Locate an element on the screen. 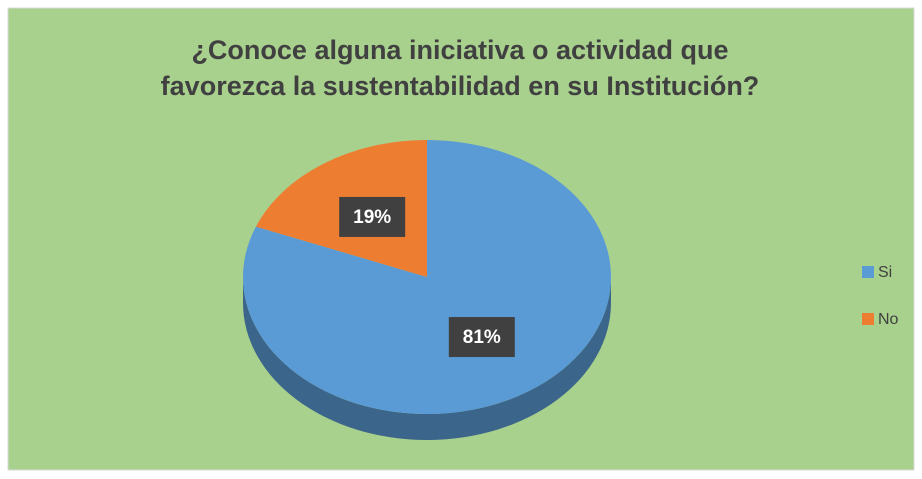 This screenshot has width=922, height=479. slice-side is located at coordinates (427, 358).